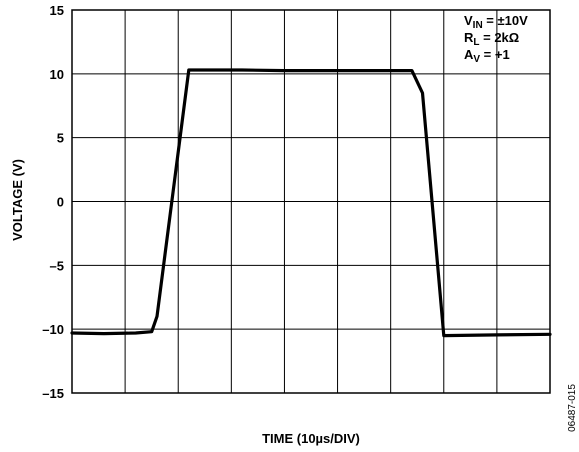 The image size is (579, 452). What do you see at coordinates (476, 59) in the screenshot?
I see `annotation-av-sub: V` at bounding box center [476, 59].